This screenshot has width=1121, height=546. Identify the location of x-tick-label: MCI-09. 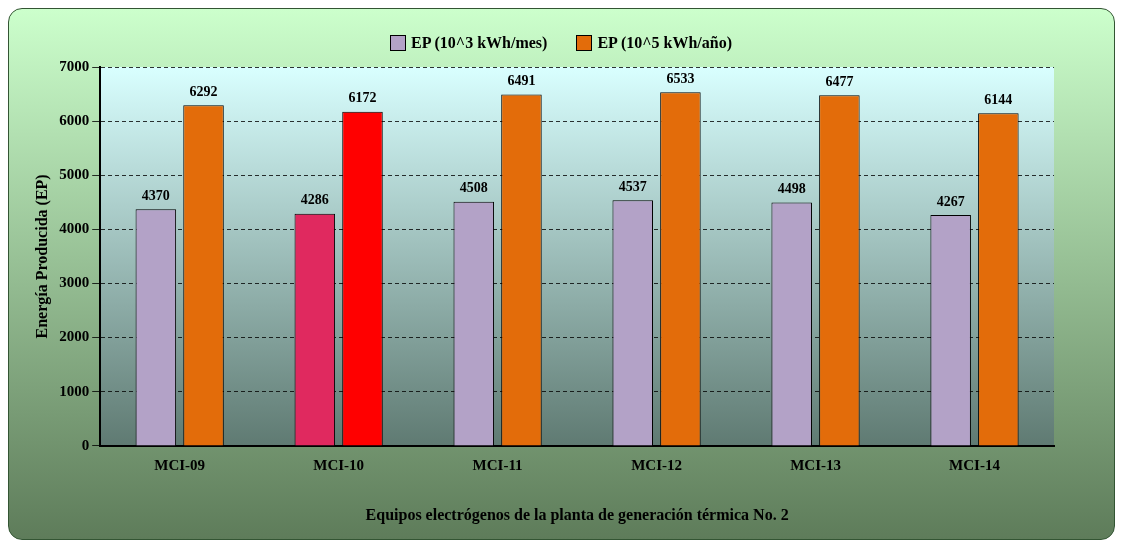
(180, 464).